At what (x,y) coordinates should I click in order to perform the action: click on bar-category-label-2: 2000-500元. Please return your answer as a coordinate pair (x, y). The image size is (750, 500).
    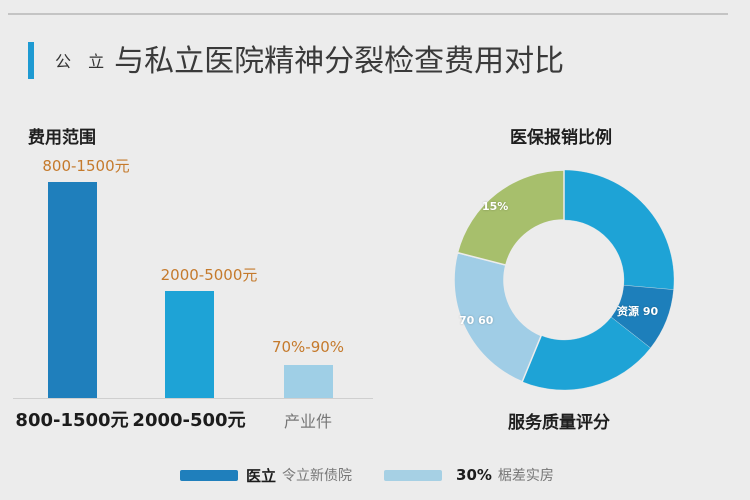
    Looking at the image, I should click on (189, 420).